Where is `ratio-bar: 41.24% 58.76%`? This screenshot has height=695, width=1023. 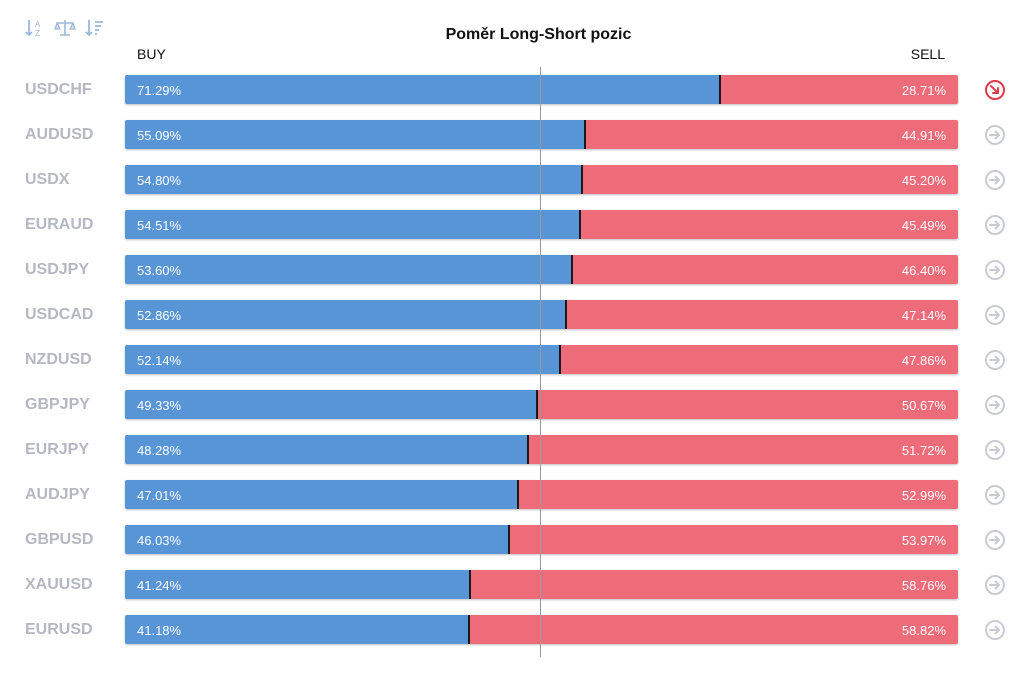 ratio-bar: 41.24% 58.76% is located at coordinates (541, 584).